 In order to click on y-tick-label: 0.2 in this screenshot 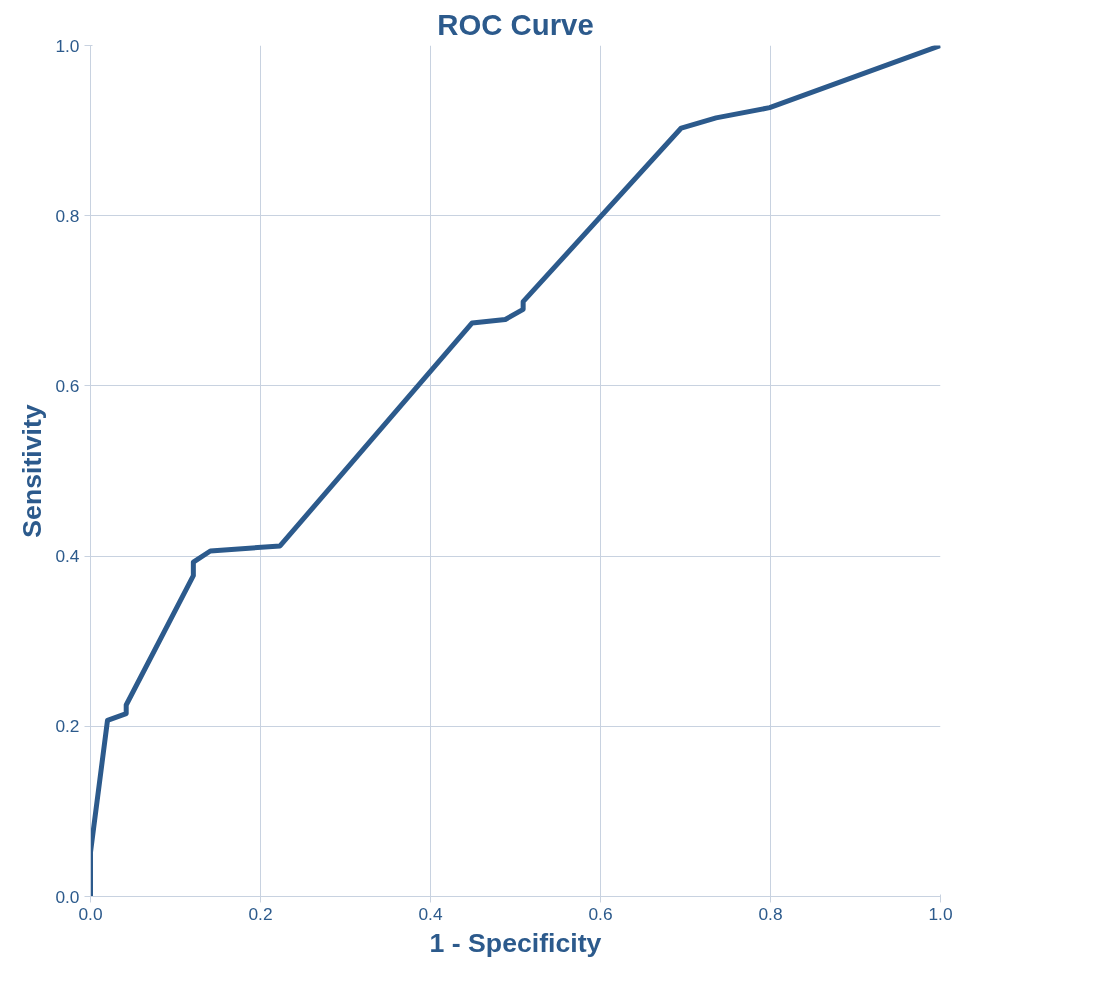, I will do `click(67, 726)`.